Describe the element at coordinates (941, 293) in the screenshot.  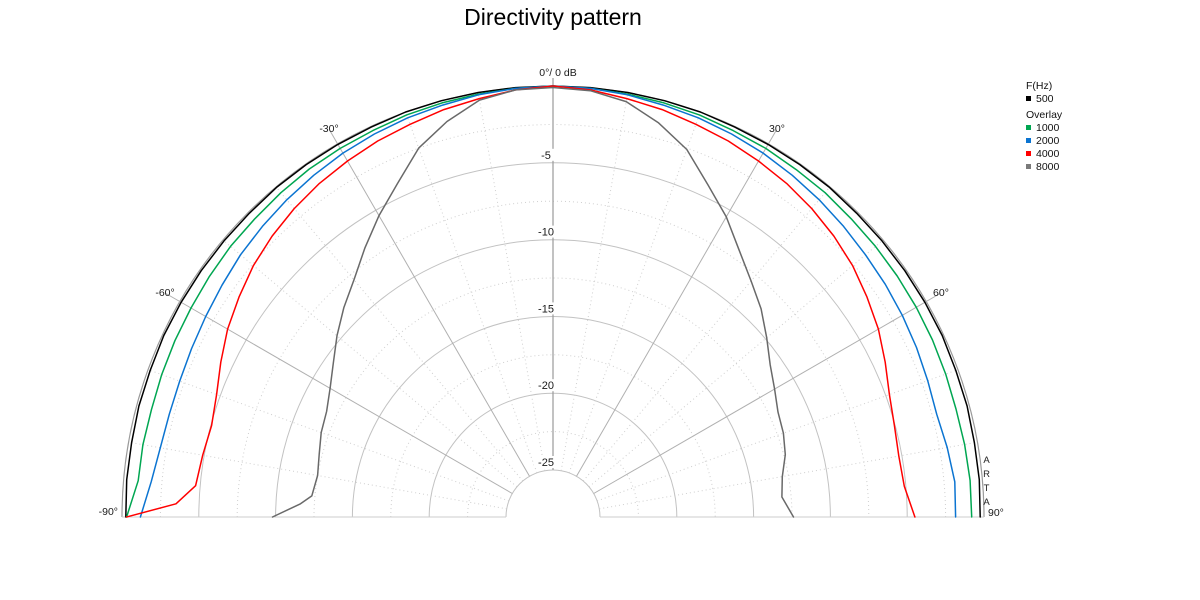
I see `angle-label: 60°` at that location.